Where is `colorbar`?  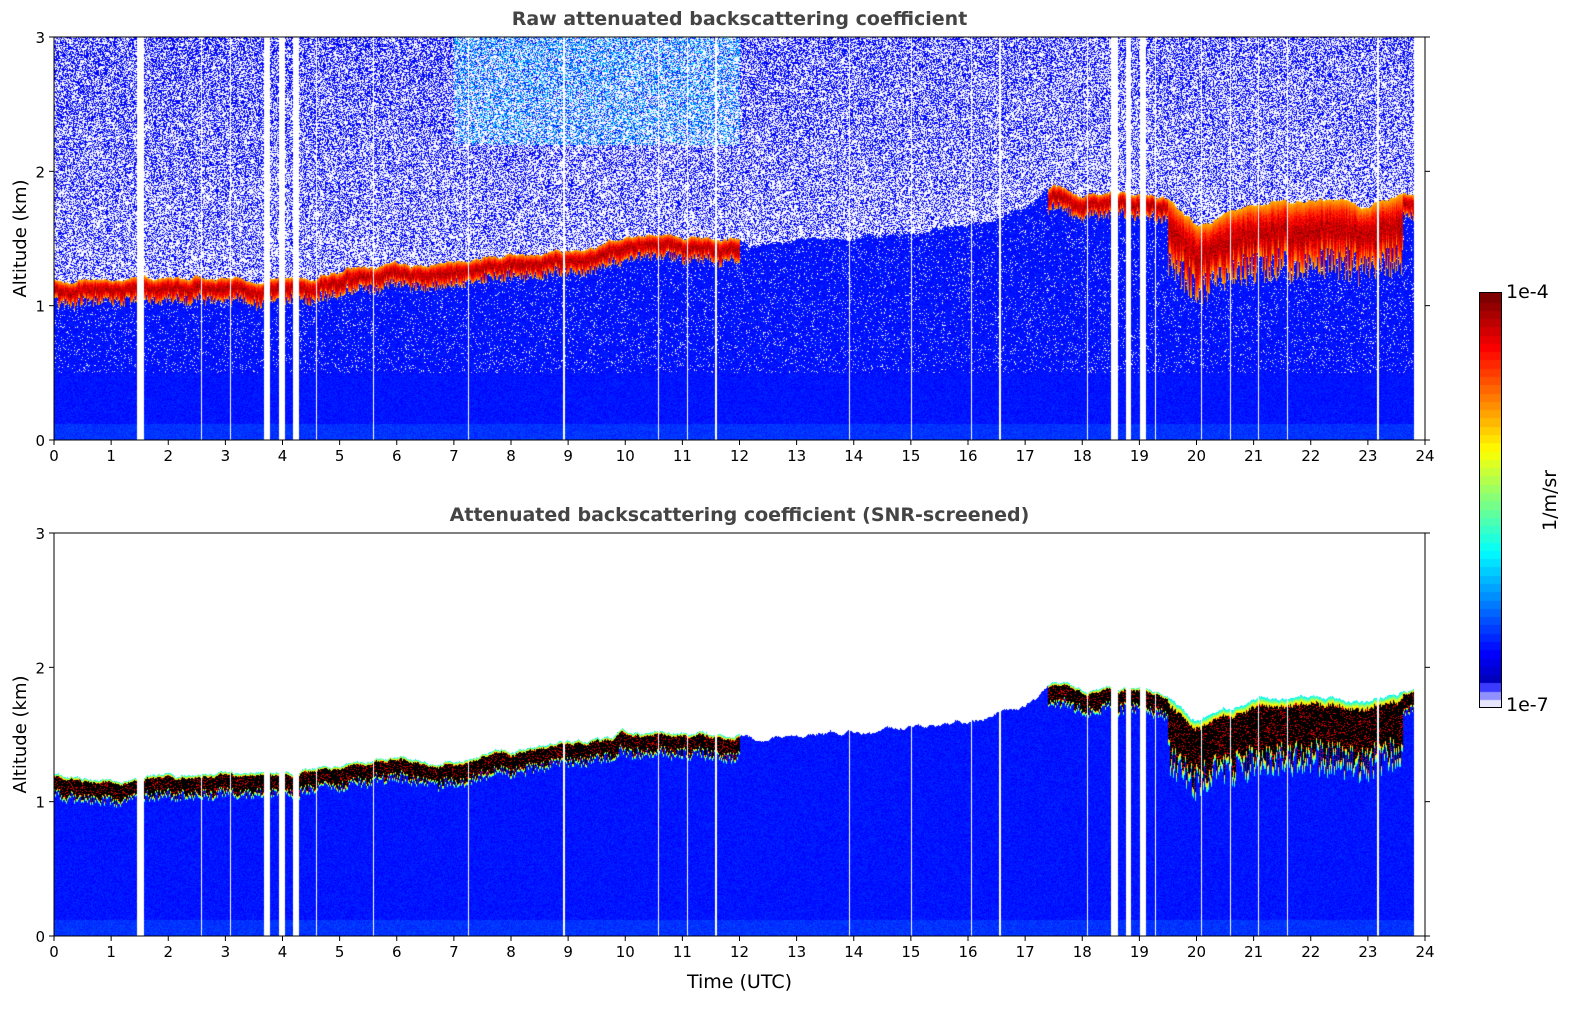
colorbar is located at coordinates (1490, 500).